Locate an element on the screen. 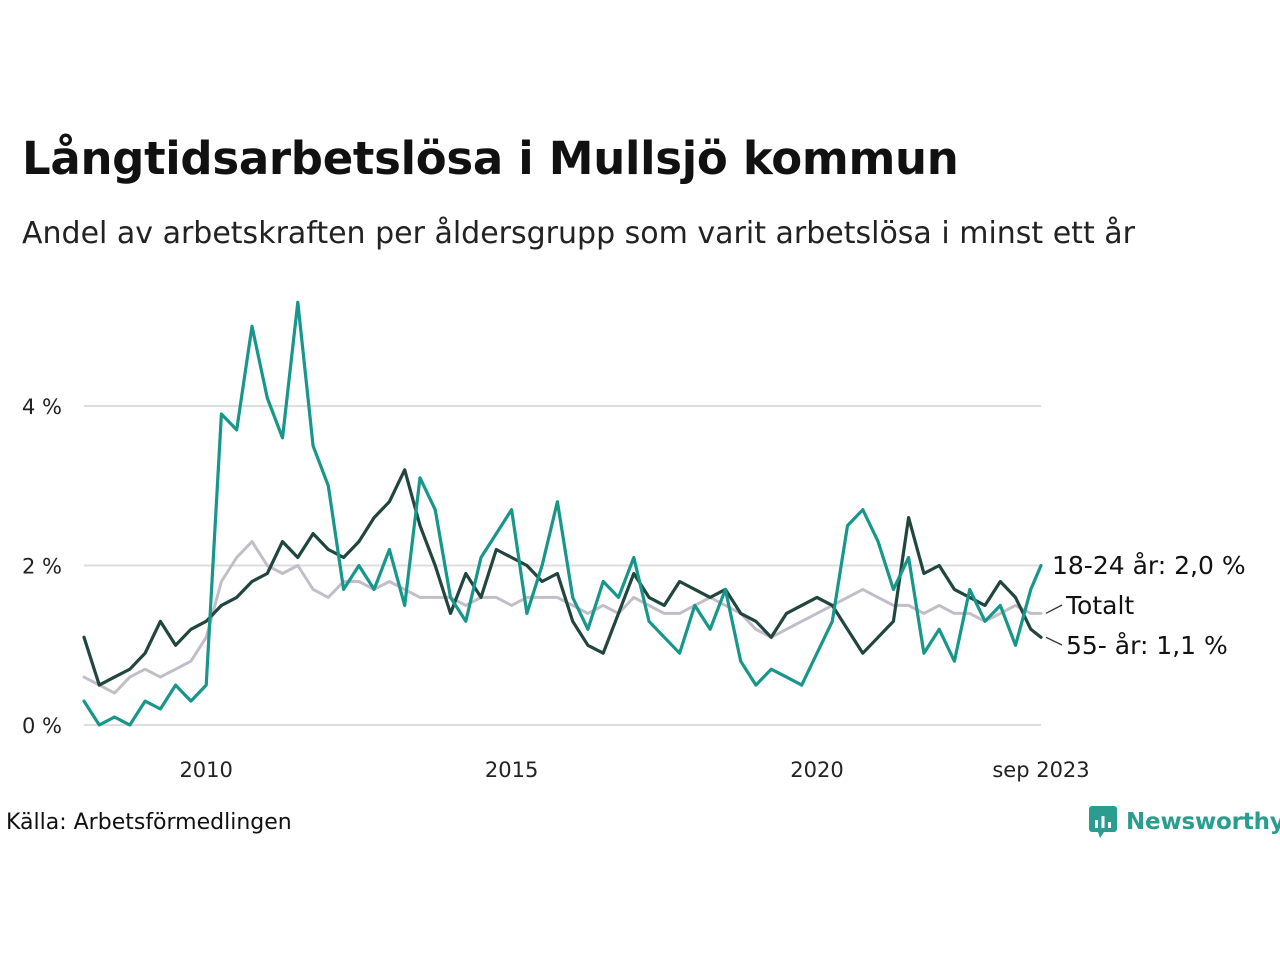  newsworthy-logo-icon is located at coordinates (1103, 822).